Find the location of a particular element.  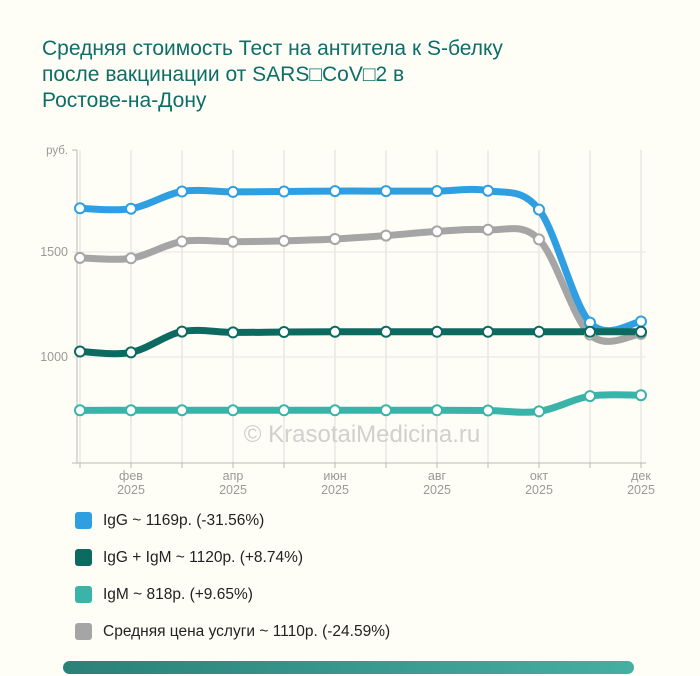

legend-item-igg: IgG ~ 1169р. (-31.56%) is located at coordinates (355, 520).